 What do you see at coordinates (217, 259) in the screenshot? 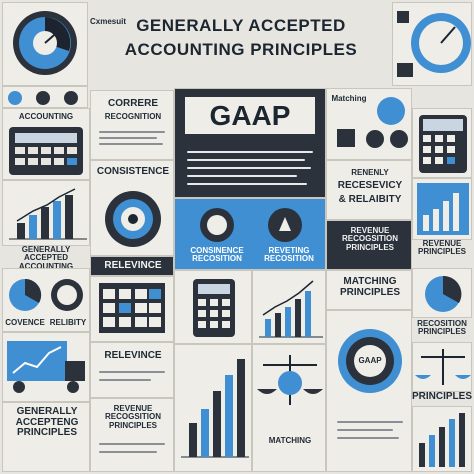
I see `consinence-line-2: RECOSITION` at bounding box center [217, 259].